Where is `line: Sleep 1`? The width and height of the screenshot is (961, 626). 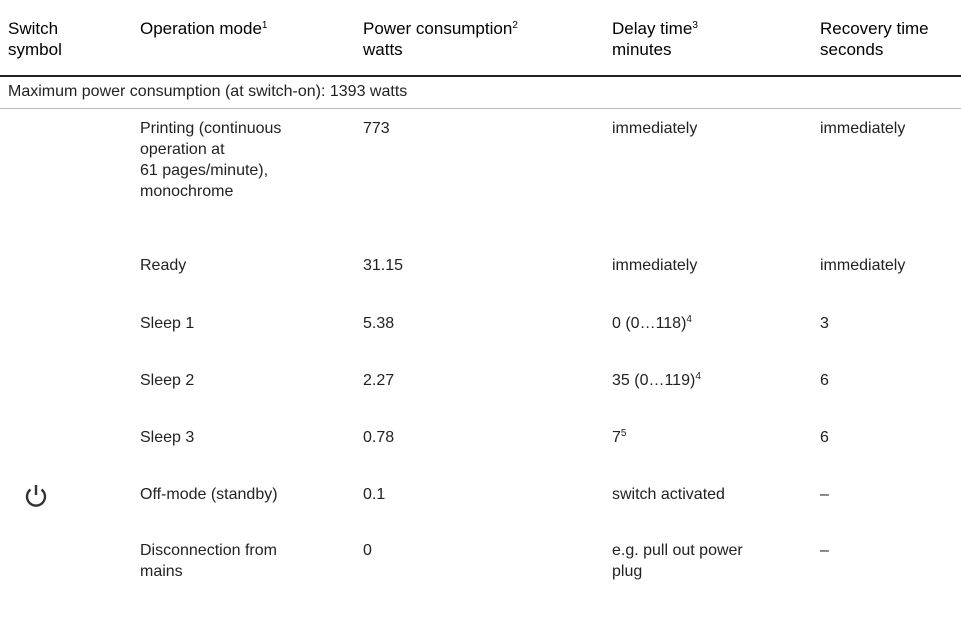 line: Sleep 1 is located at coordinates (167, 323).